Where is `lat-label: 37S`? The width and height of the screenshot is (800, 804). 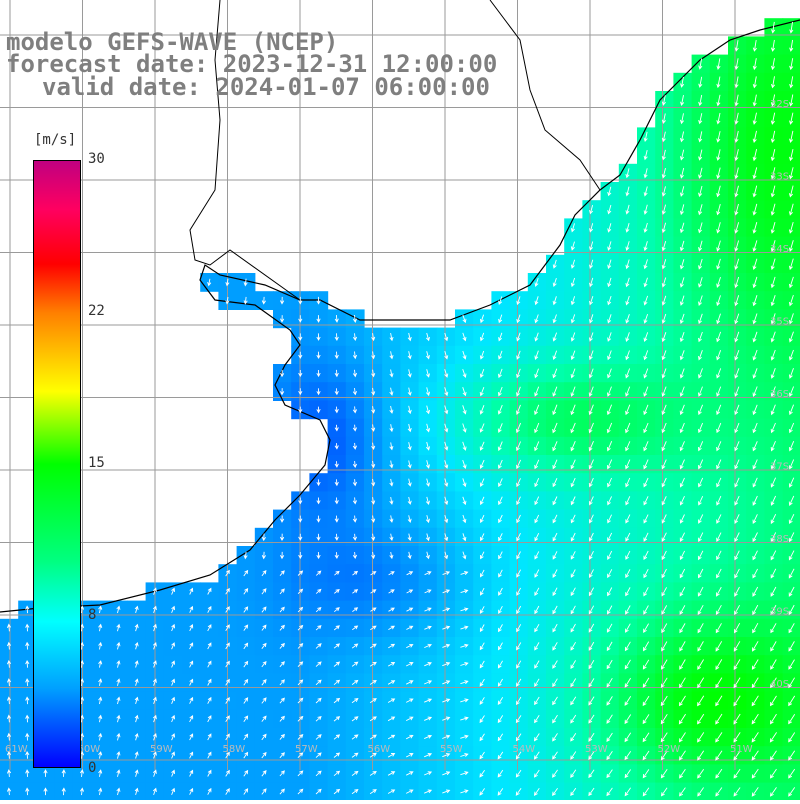 lat-label: 37S is located at coordinates (779, 467).